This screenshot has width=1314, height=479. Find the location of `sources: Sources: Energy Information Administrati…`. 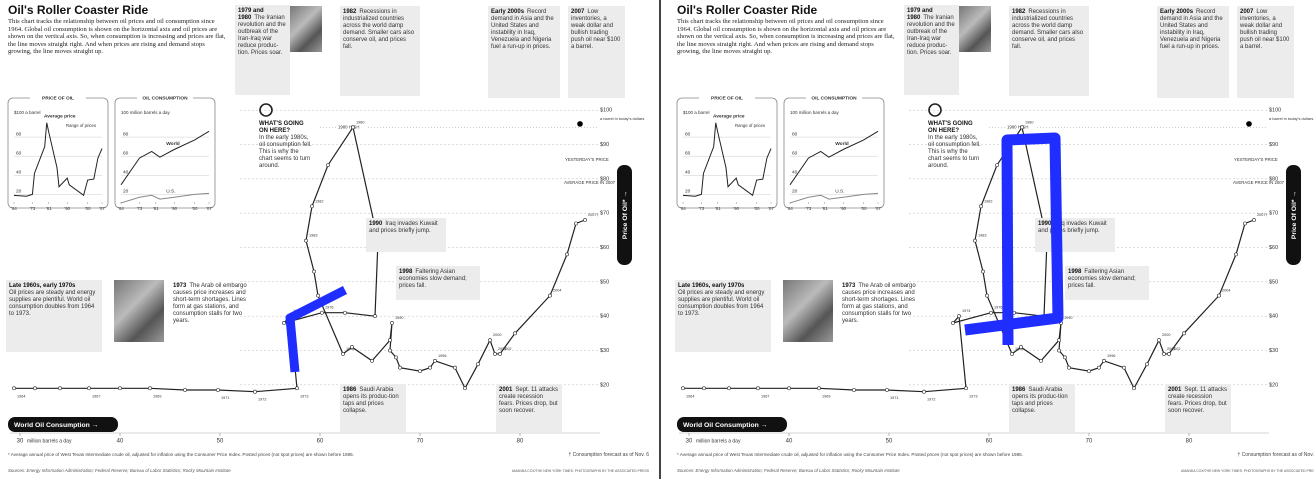

sources: Sources: Energy Information Administrati… is located at coordinates (119, 470).